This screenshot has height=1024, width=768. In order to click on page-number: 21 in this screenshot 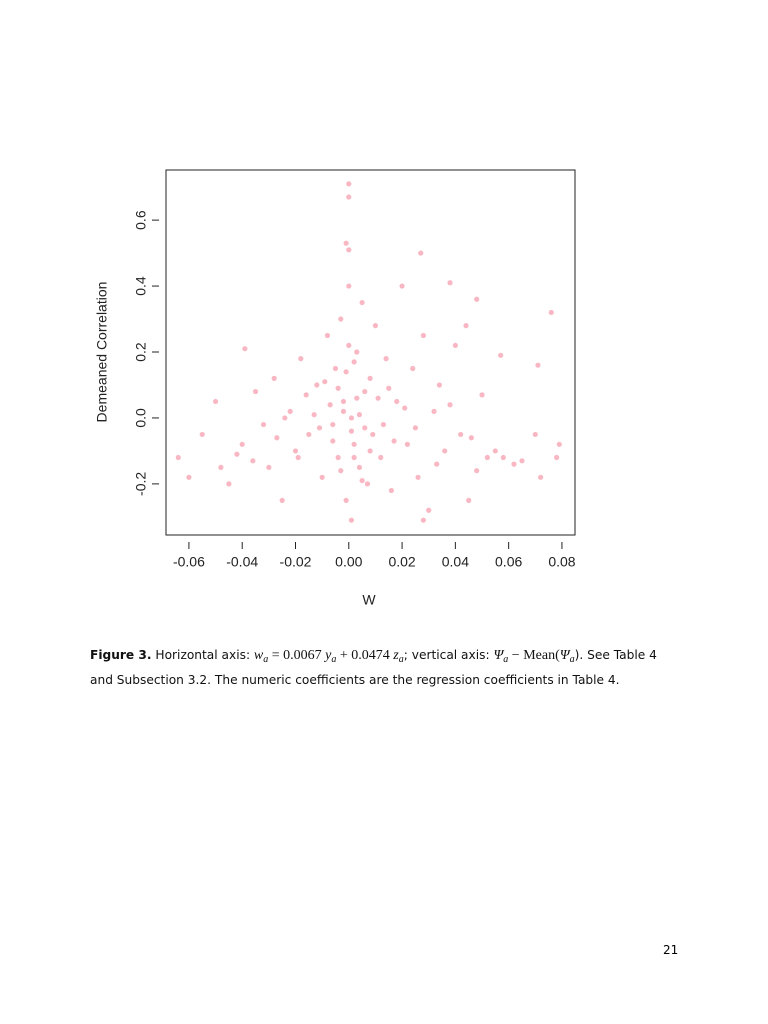, I will do `click(671, 950)`.